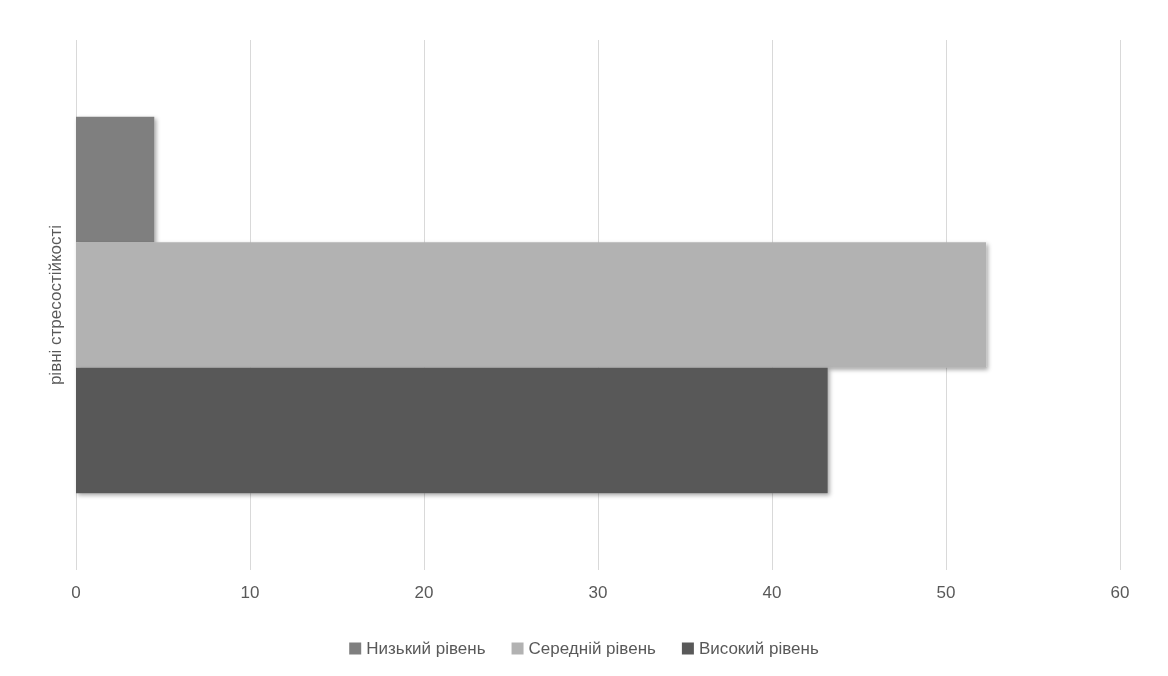  I want to click on x-tick-label: 60, so click(1120, 592).